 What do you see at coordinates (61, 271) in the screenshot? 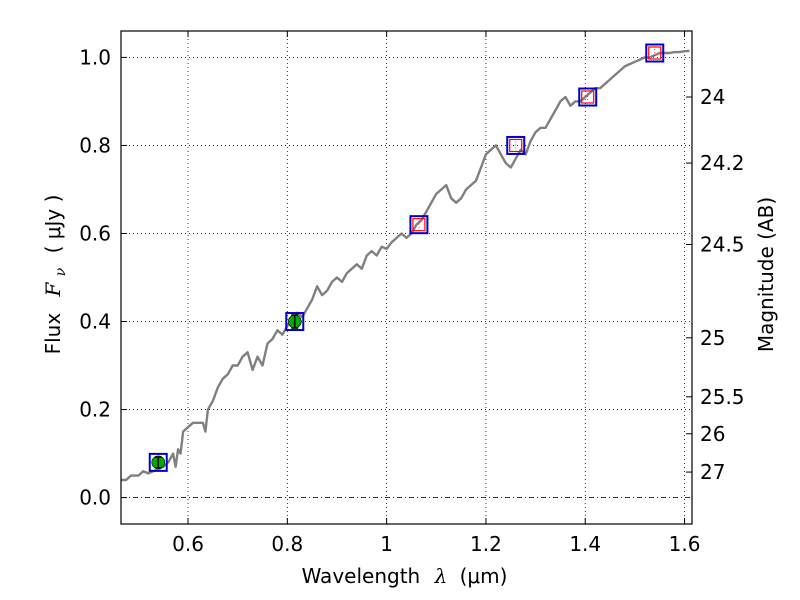
I see `y-axis-label-subscript: ν` at bounding box center [61, 271].